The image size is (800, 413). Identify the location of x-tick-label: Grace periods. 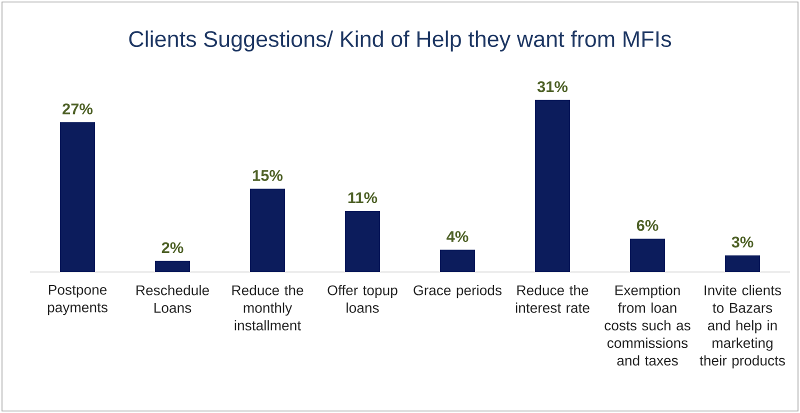
(458, 291).